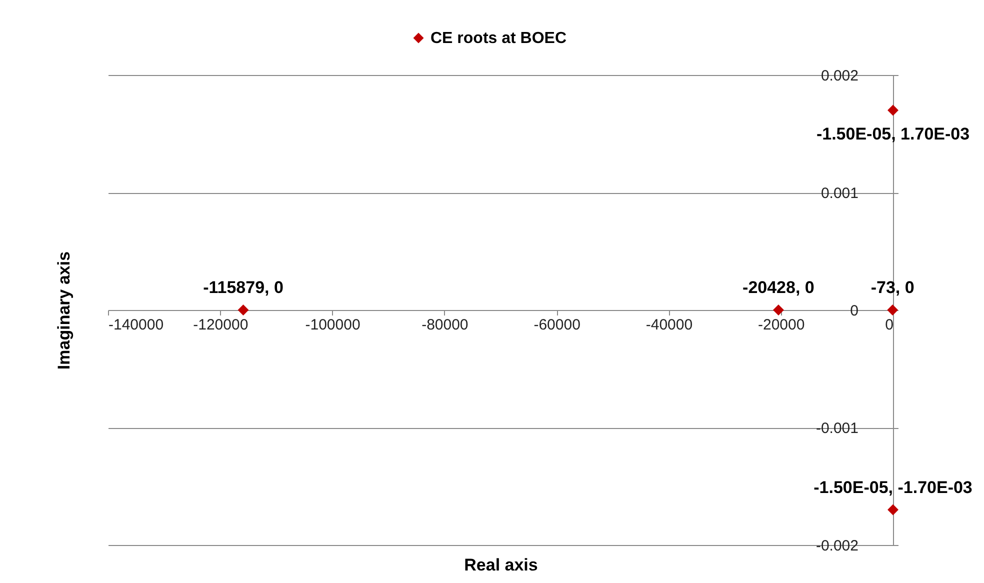  Describe the element at coordinates (501, 565) in the screenshot. I see `x-axis-title: Real axis` at that location.